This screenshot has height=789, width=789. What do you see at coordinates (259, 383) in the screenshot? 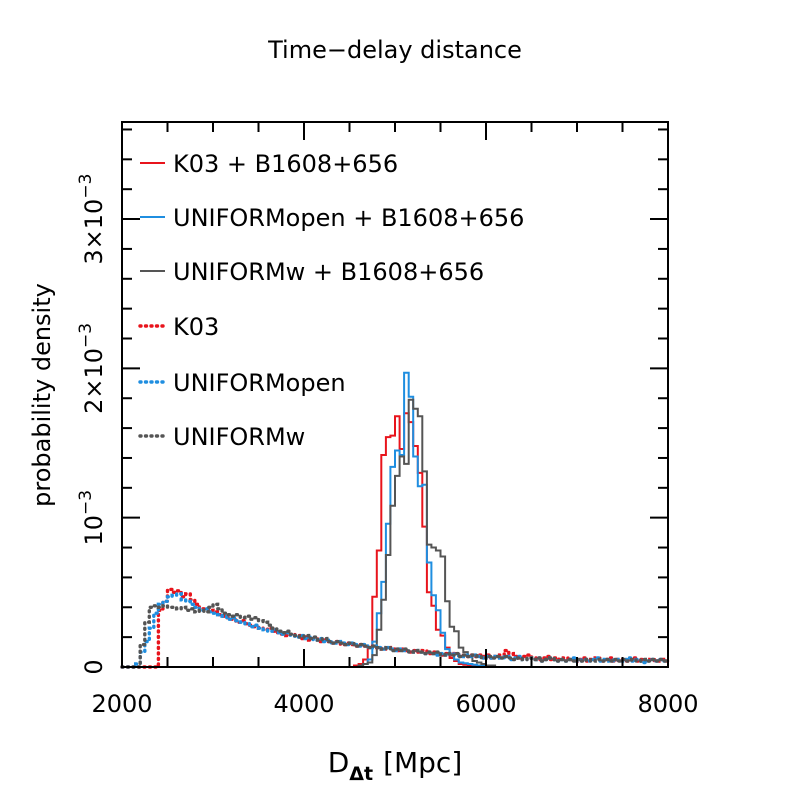
I see `legend-label: UNIFORMopen` at bounding box center [259, 383].